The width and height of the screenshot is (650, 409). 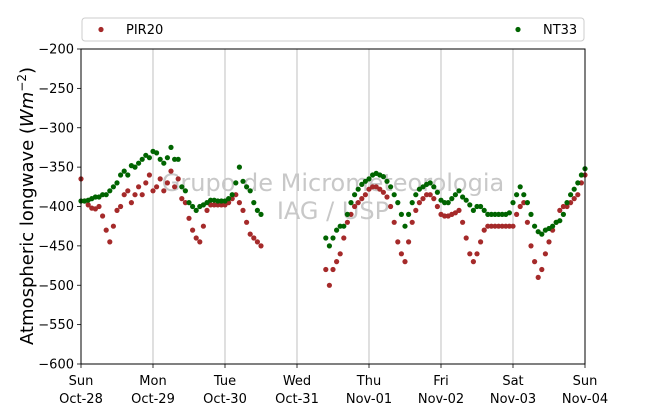 I want to click on x-tick-label-date: Nov-02, so click(x=441, y=399).